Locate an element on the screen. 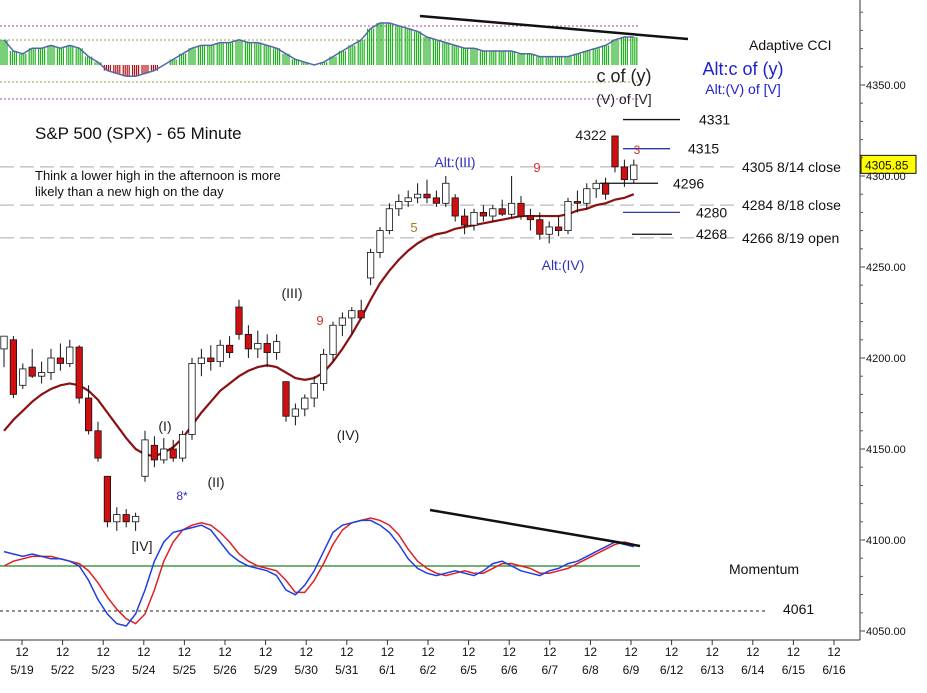  wave-label: Alt:(III) is located at coordinates (454, 162).